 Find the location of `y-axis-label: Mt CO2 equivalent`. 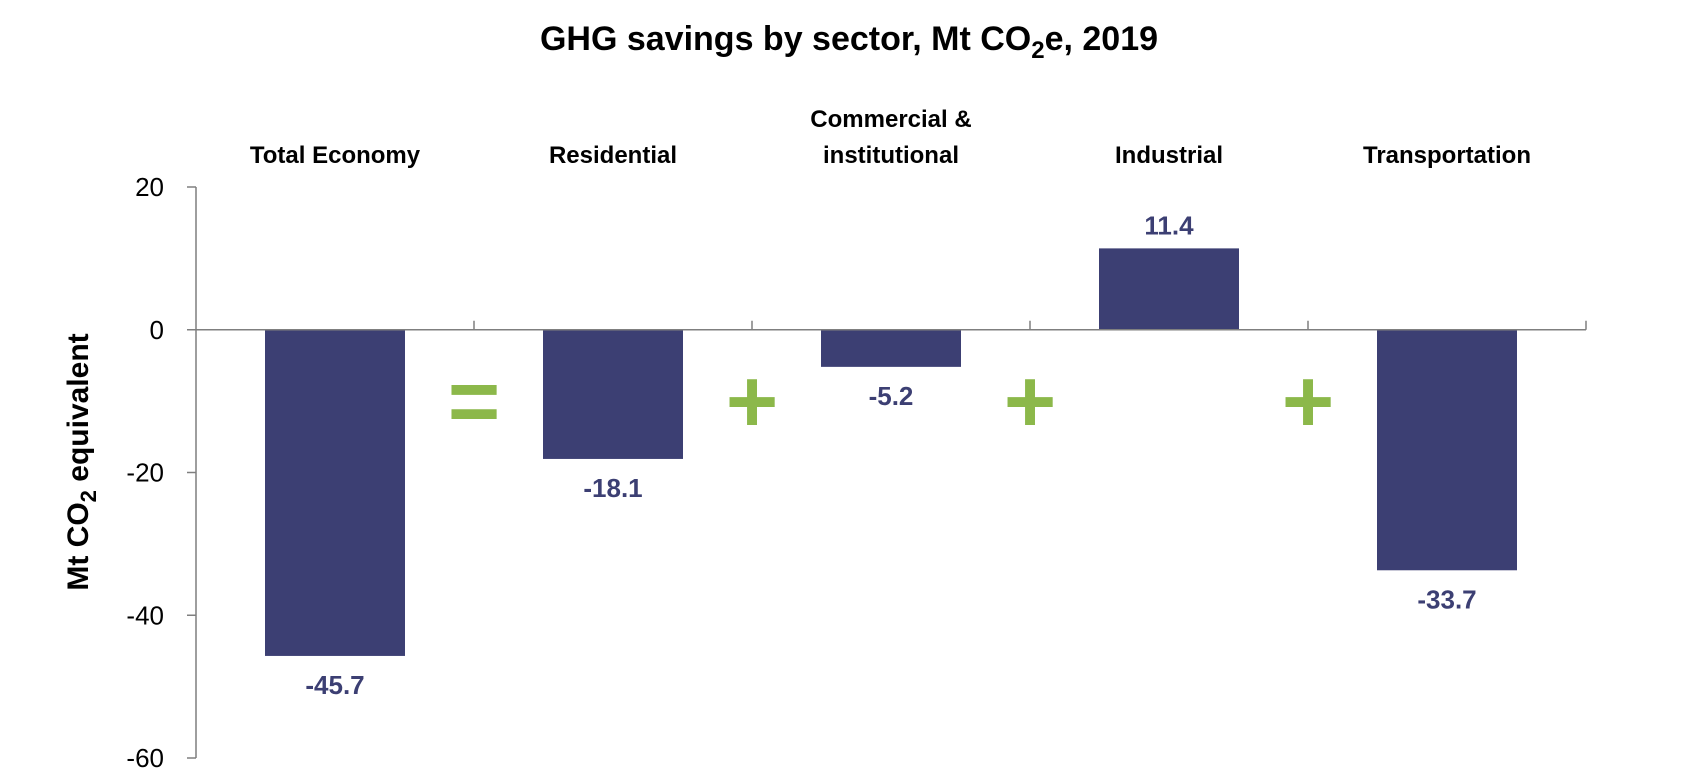

y-axis-label: Mt CO2 equivalent is located at coordinates (81, 461).